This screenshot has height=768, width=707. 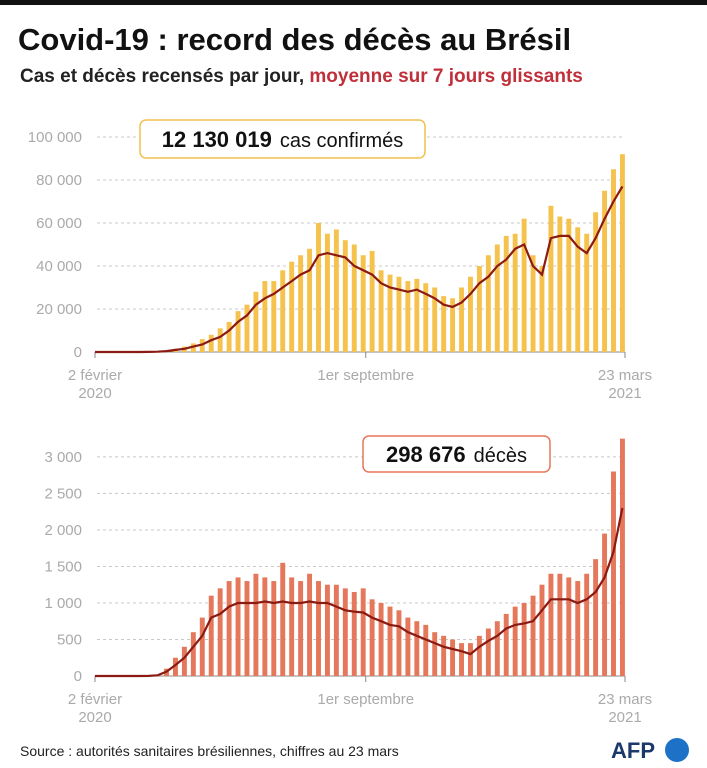 I want to click on y-tick-label: 2 500, so click(x=63, y=493).